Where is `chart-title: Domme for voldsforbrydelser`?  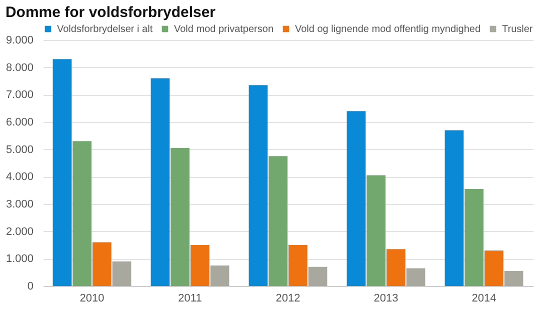 chart-title: Domme for voldsforbrydelser is located at coordinates (110, 12).